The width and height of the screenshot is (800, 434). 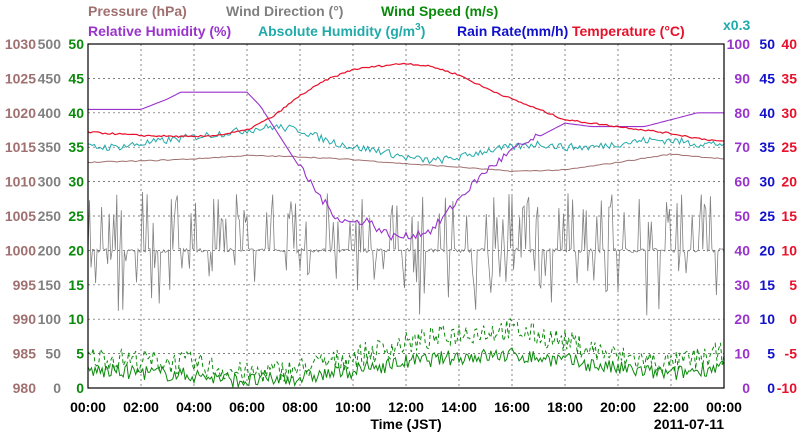 I want to click on pressure-tick-label: 995, so click(x=25, y=285).